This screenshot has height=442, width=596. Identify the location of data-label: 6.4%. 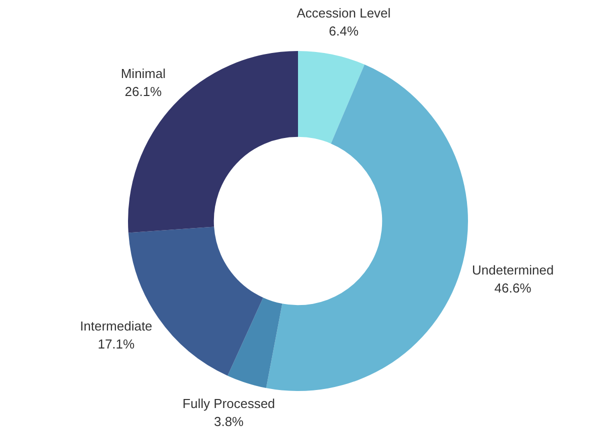
(343, 31).